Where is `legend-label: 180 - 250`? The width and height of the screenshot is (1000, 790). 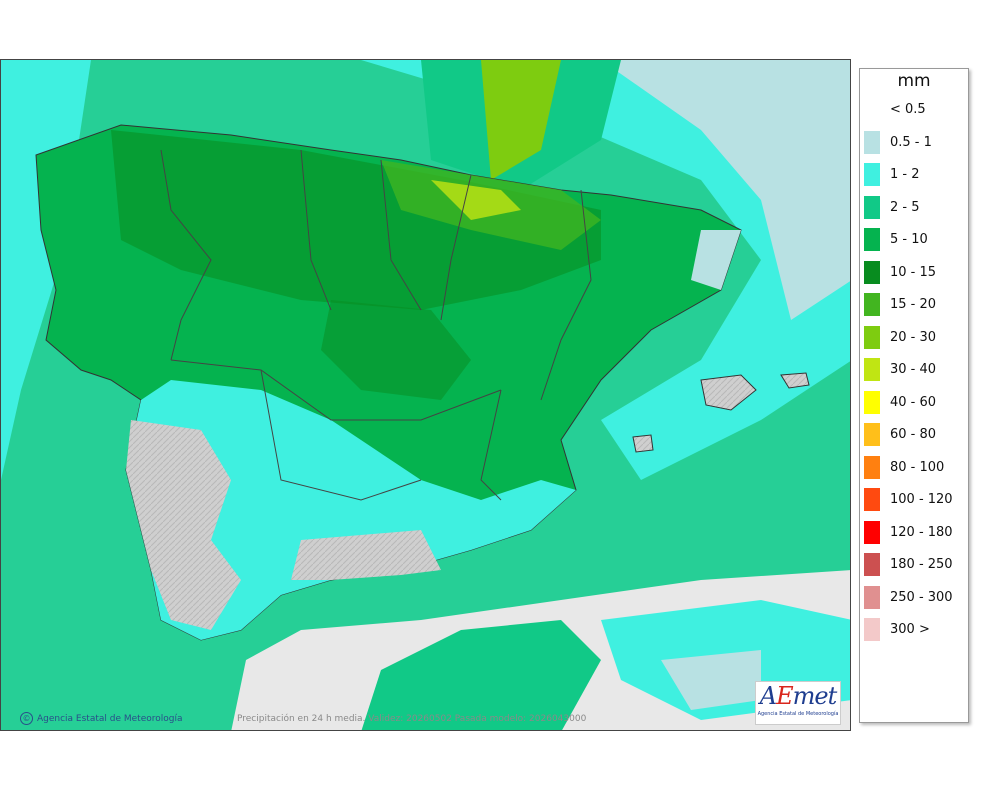
legend-label: 180 - 250 is located at coordinates (921, 564).